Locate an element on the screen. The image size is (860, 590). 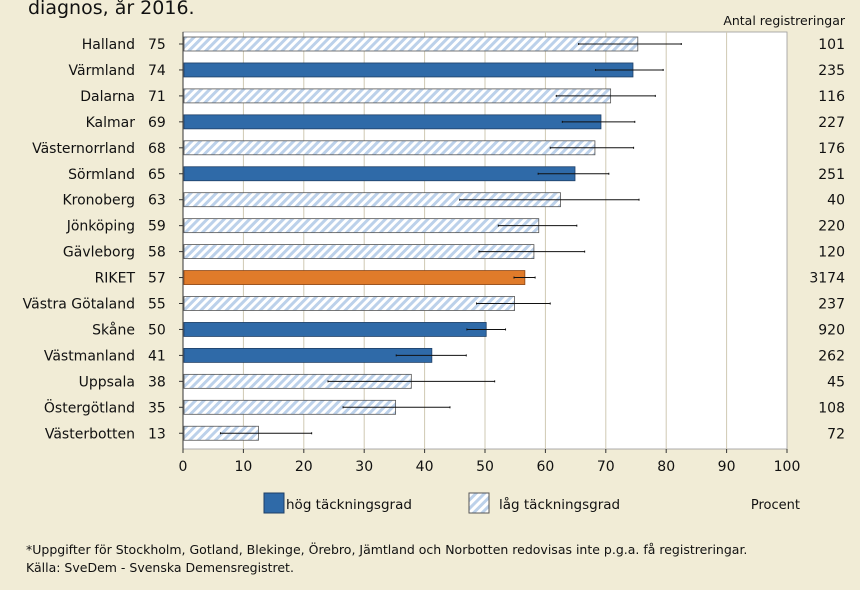
x-axis-label: Procent is located at coordinates (775, 505).